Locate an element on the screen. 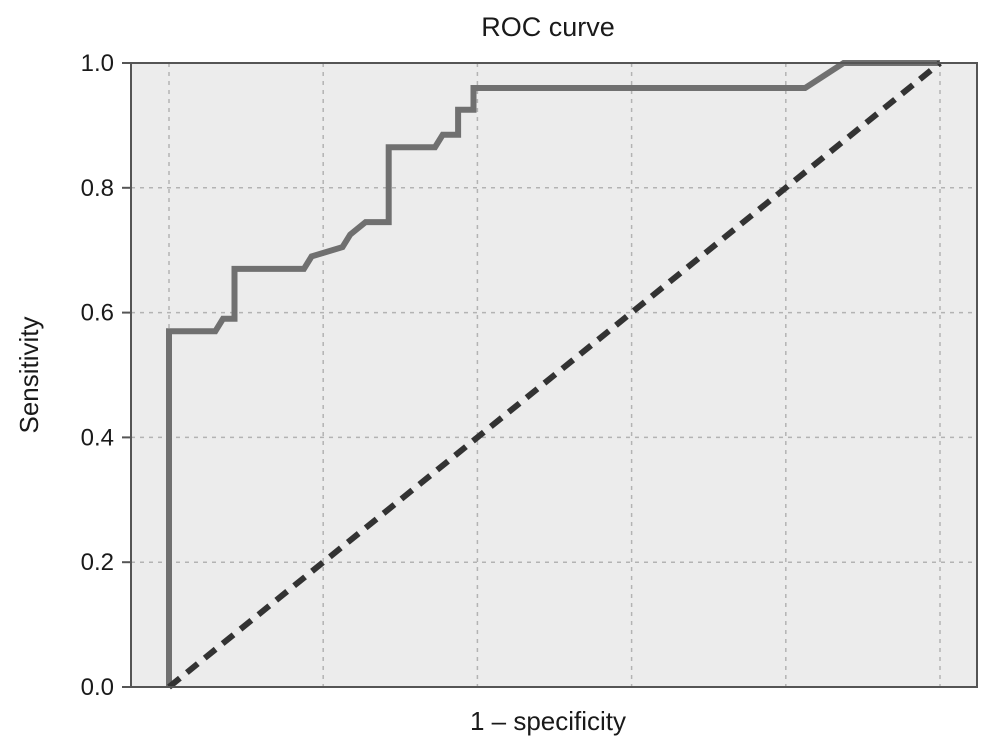 The image size is (991, 755). y-axis-title: Sensitivity is located at coordinates (29, 374).